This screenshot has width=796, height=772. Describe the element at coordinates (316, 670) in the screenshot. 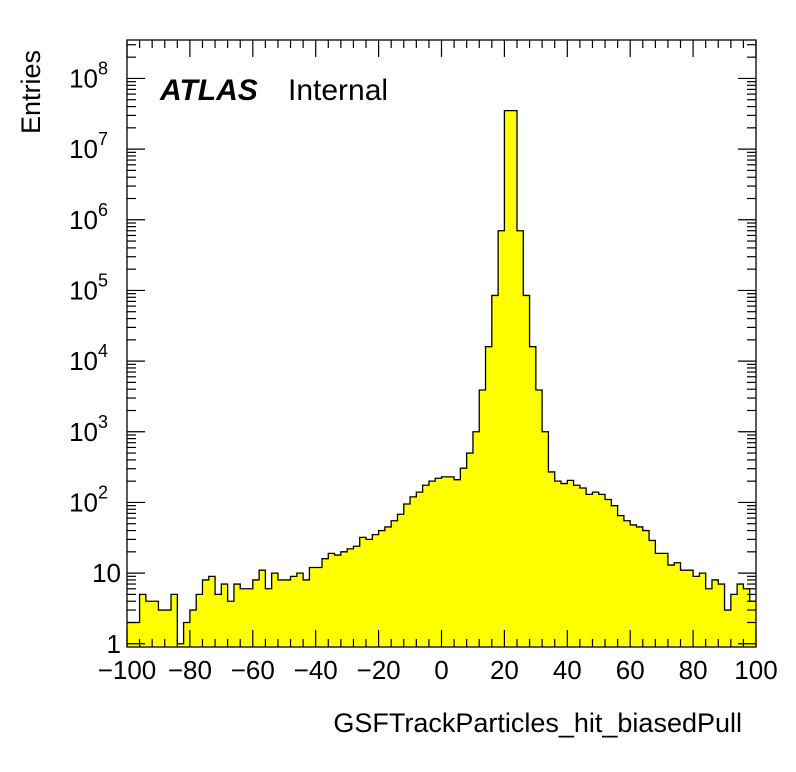

I see `x-tick-label: −40` at that location.